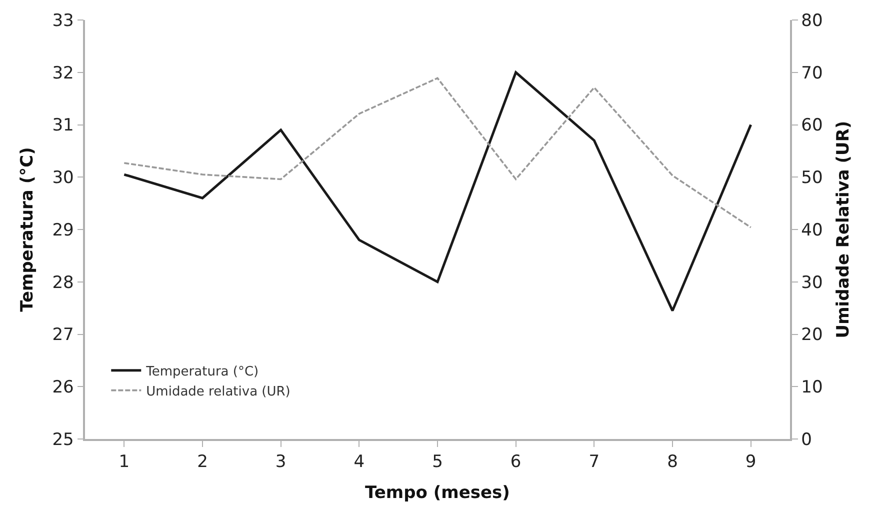 The height and width of the screenshot is (529, 885). What do you see at coordinates (63, 20) in the screenshot?
I see `y-tick-label: 33` at bounding box center [63, 20].